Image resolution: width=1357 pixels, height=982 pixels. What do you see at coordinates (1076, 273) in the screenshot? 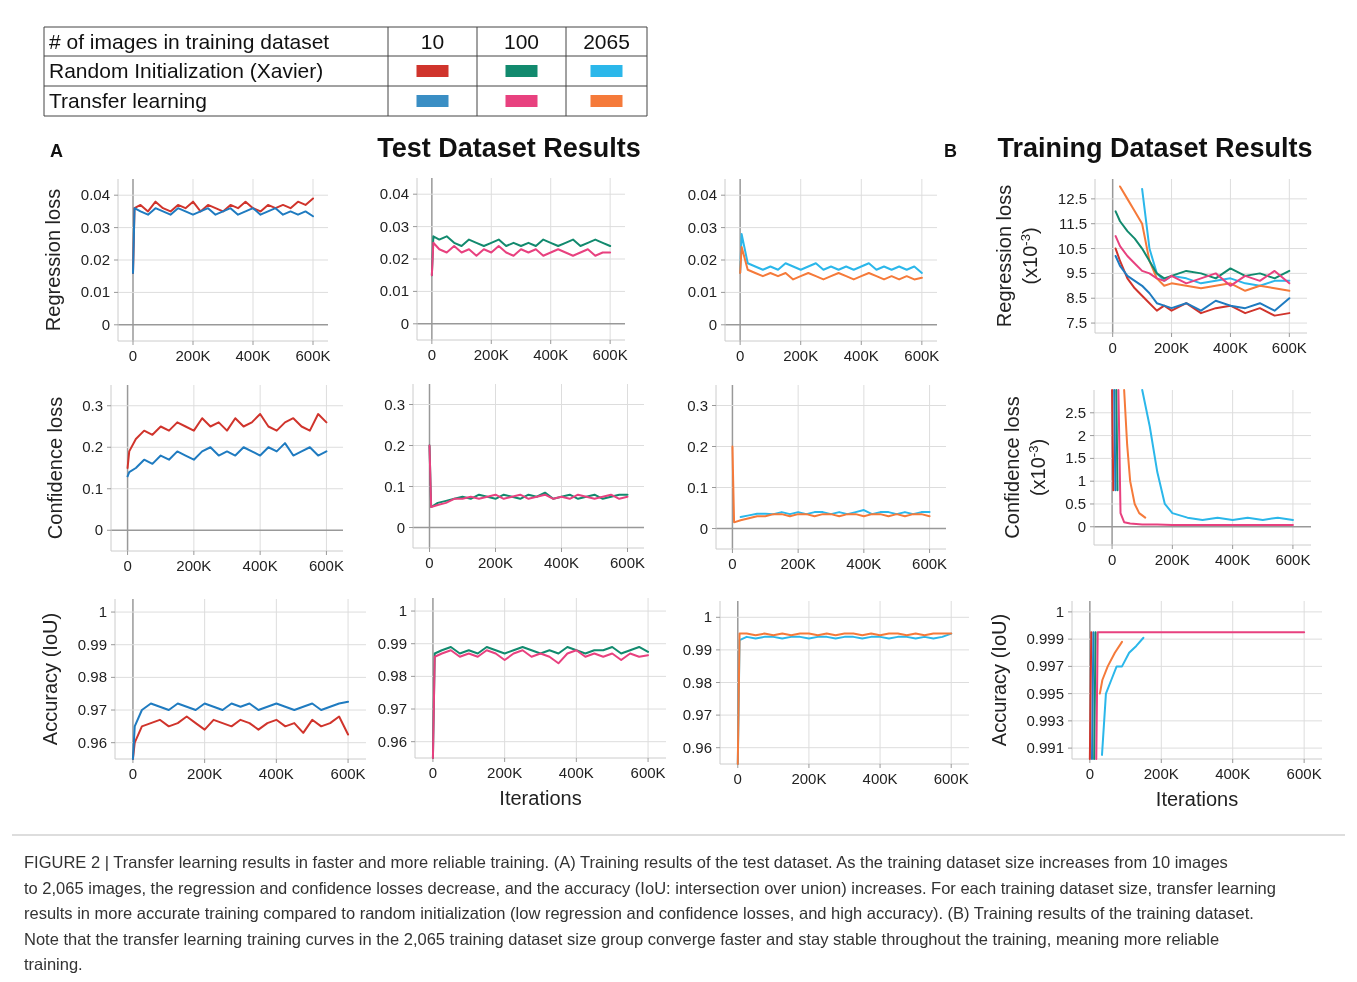
I see `y-tick-label: 9.5` at bounding box center [1076, 273].